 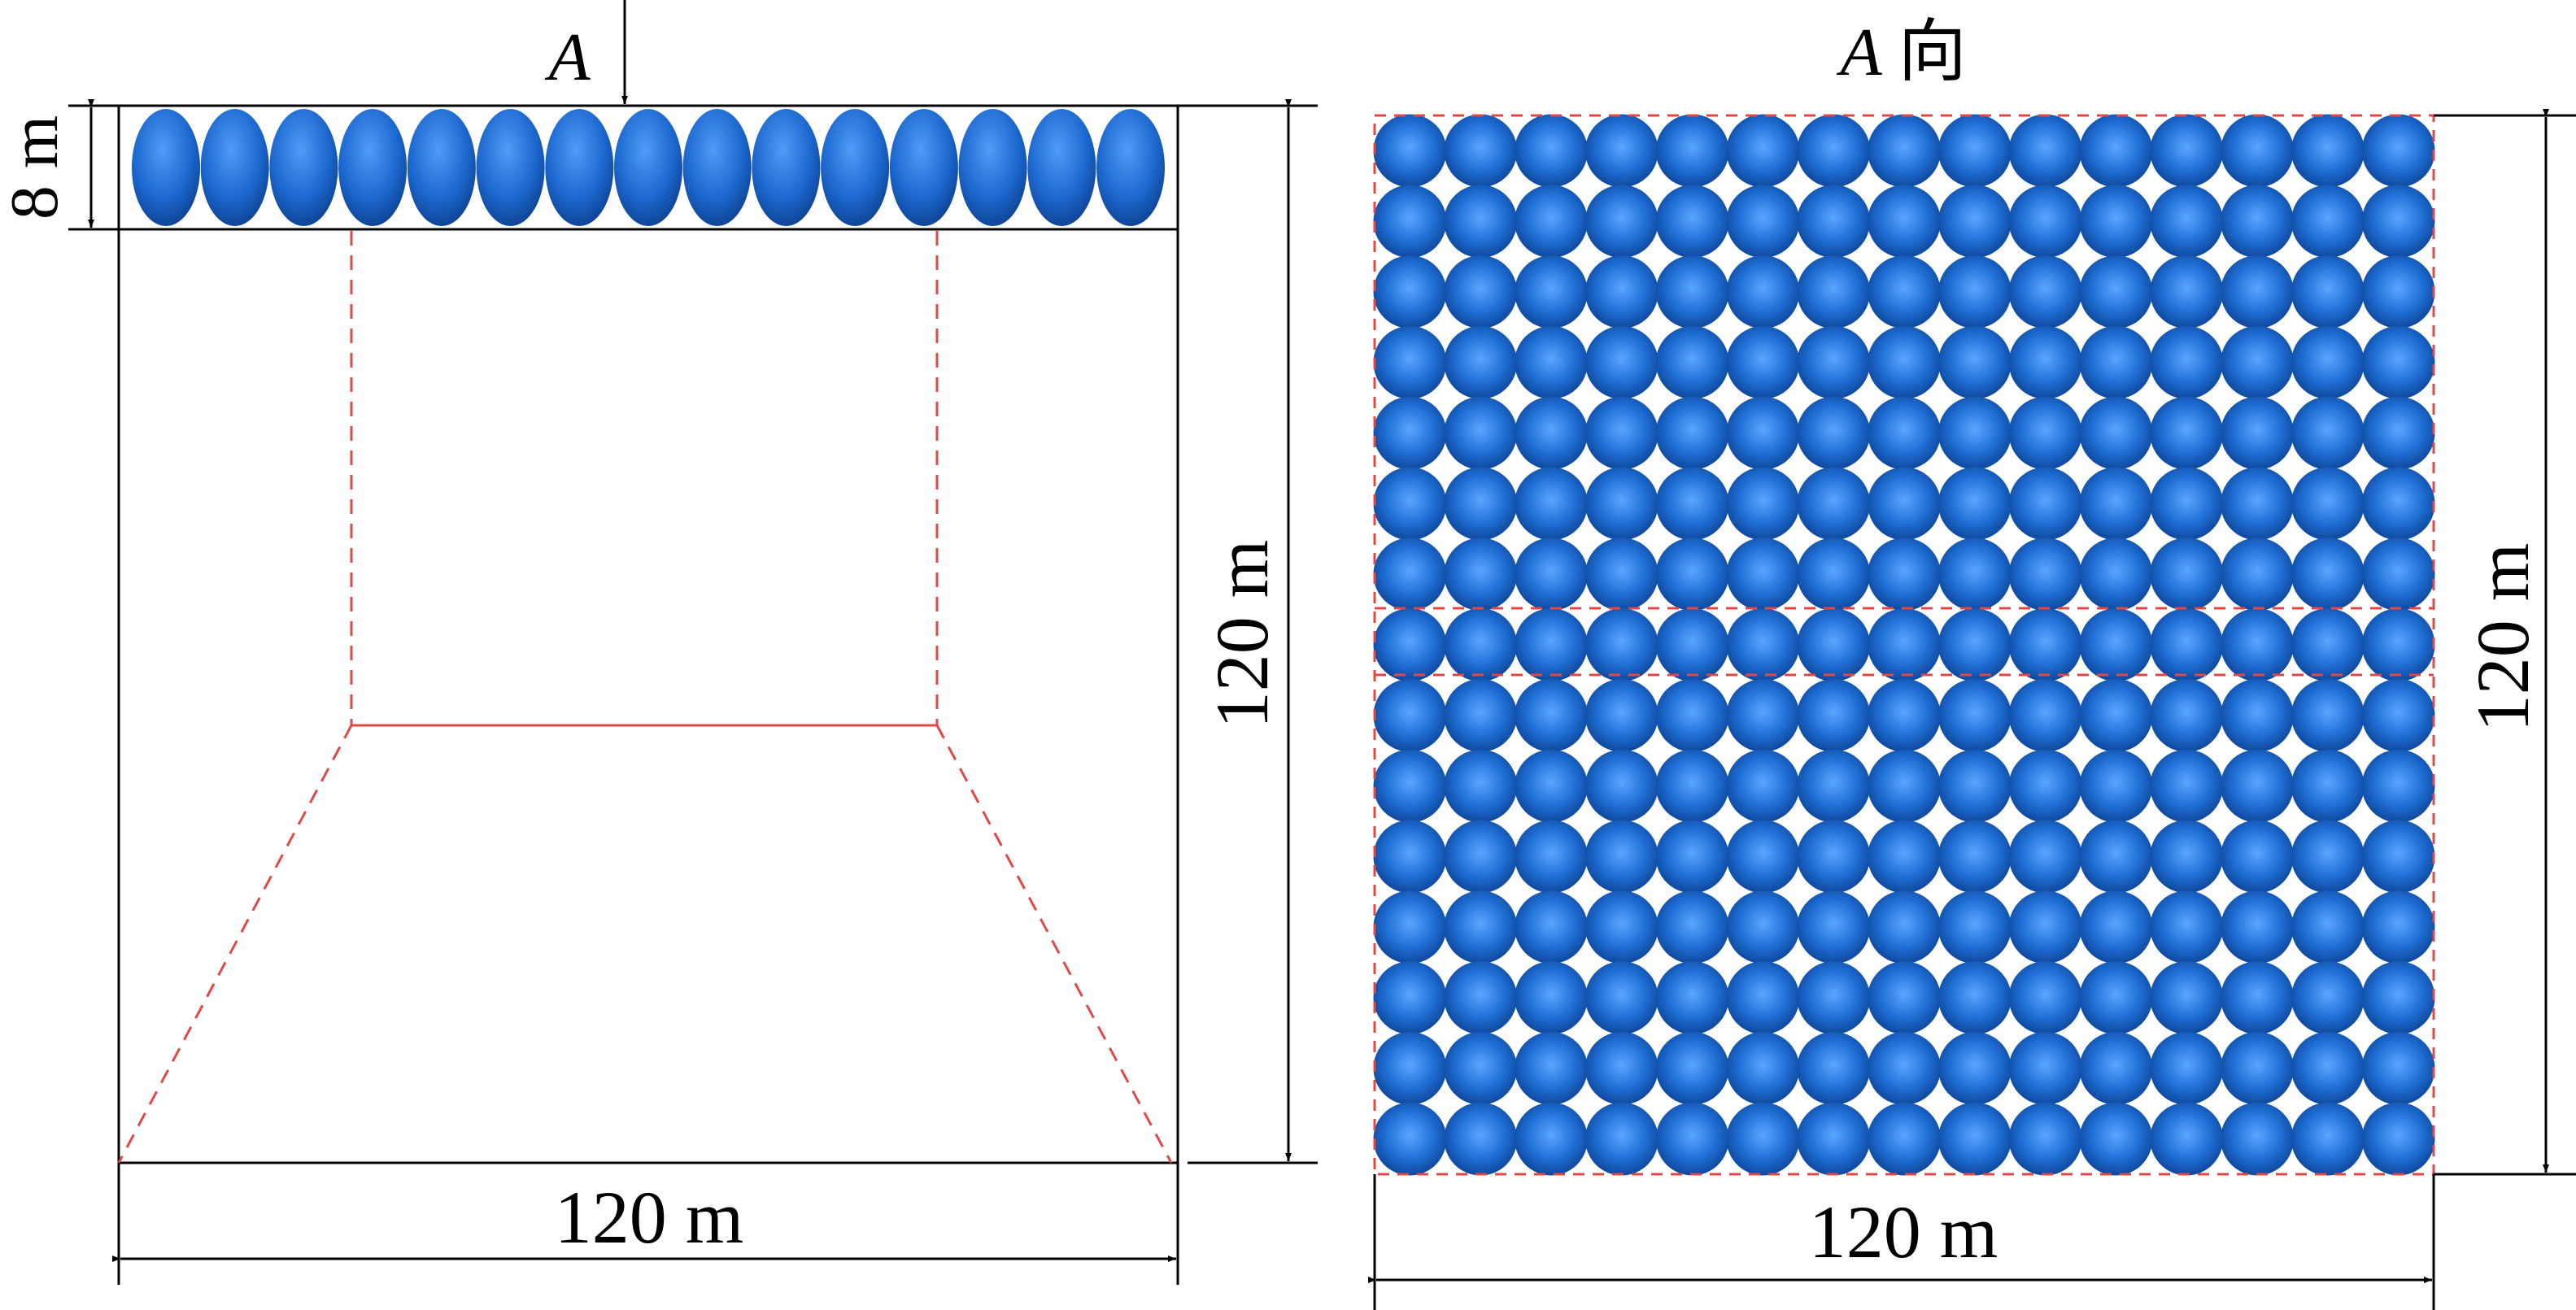 What do you see at coordinates (1932, 52) in the screenshot?
I see `view-label-suffix: 向` at bounding box center [1932, 52].